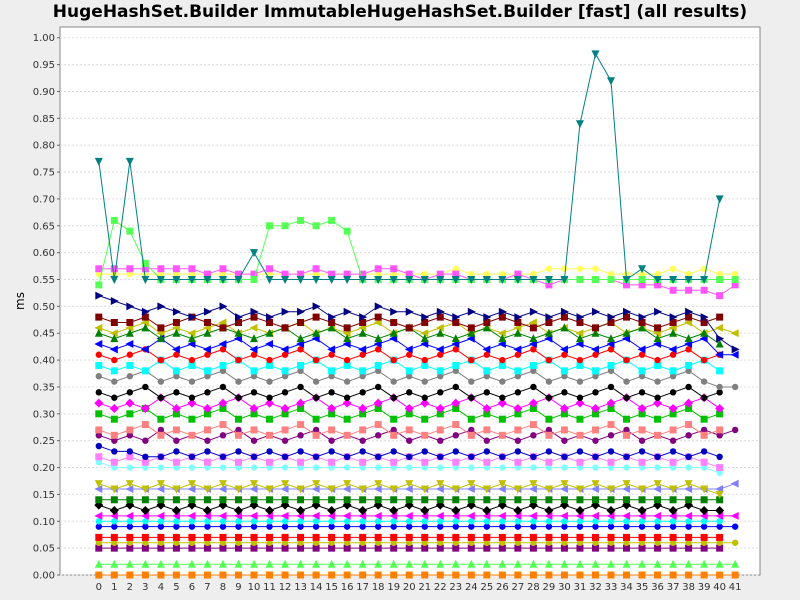  I want to click on x-tick-label: 11, so click(269, 587).